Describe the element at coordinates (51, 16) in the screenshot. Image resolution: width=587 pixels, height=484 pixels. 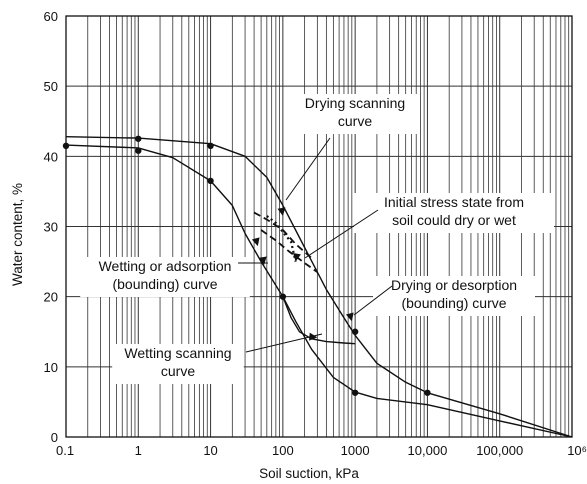
I see `y-tick-label: 60` at that location.